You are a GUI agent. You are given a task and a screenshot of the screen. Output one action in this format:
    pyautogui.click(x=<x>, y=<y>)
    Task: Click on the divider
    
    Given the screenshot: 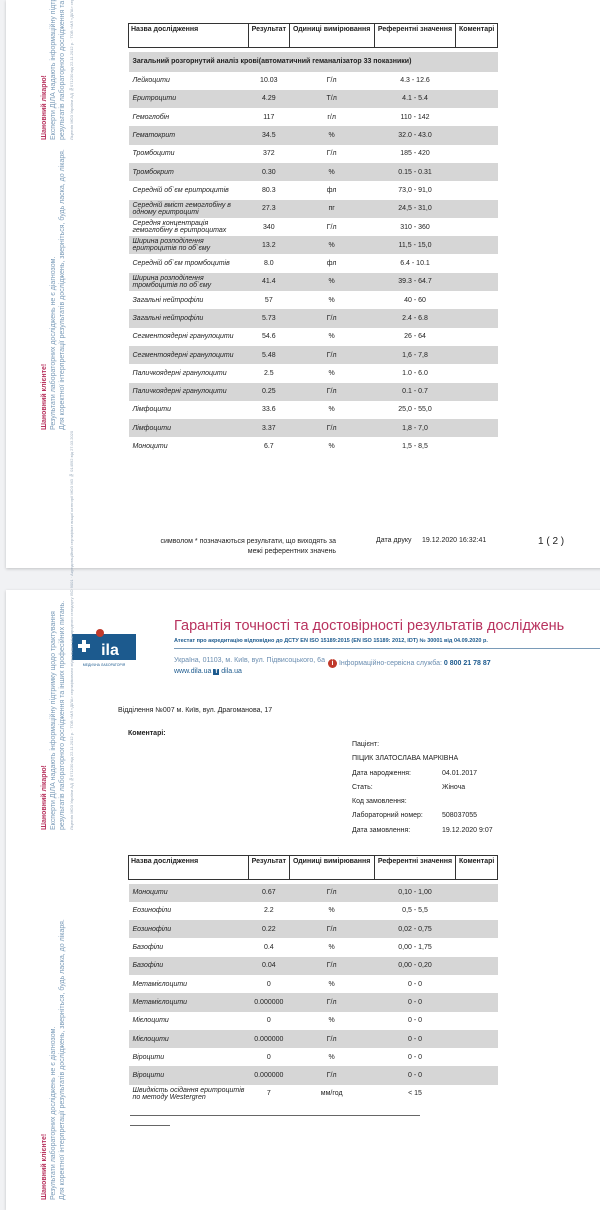 What is the action you would take?
    pyautogui.click(x=275, y=1115)
    